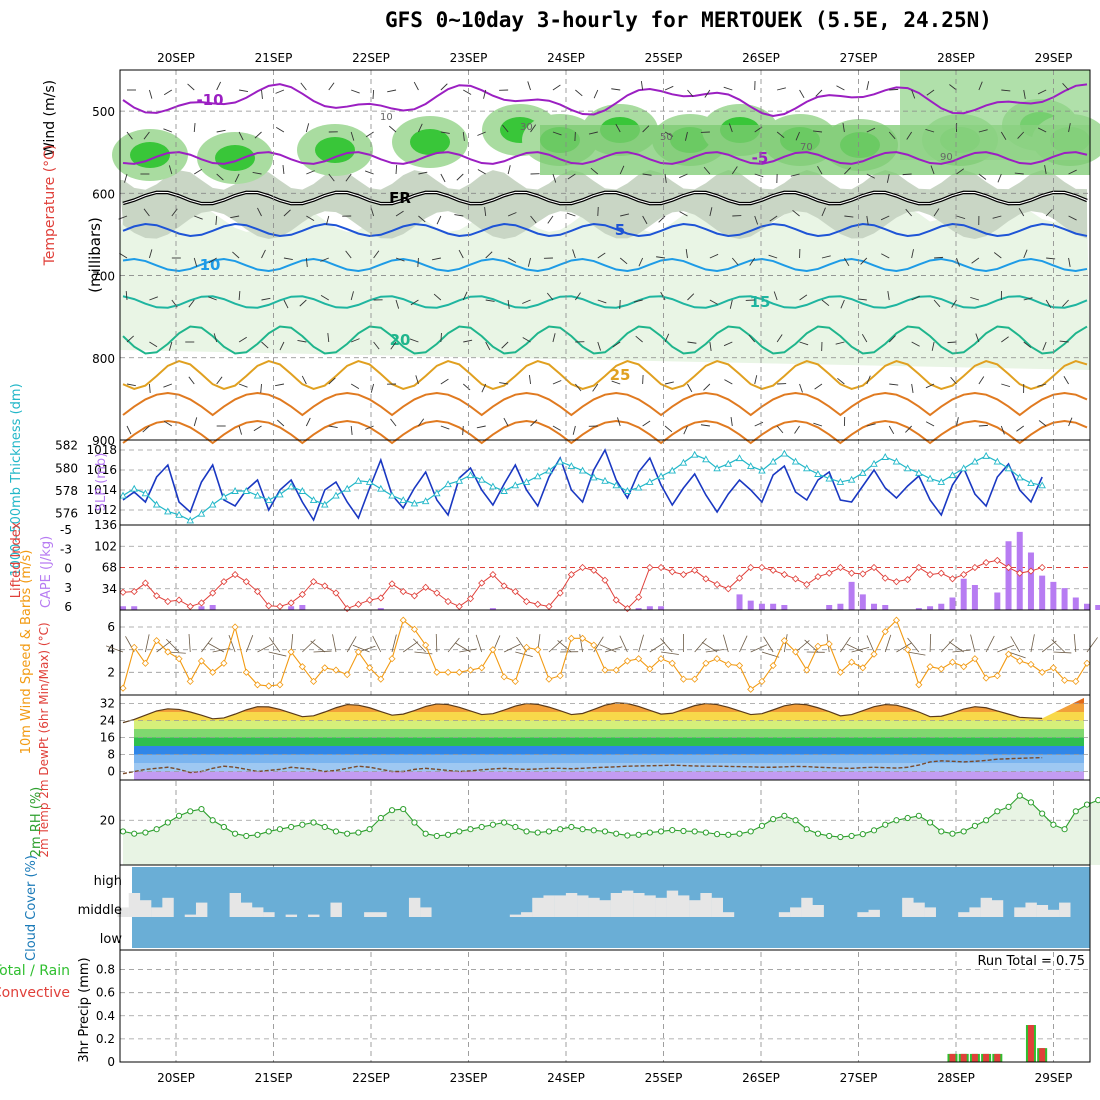  What do you see at coordinates (66, 491) in the screenshot?
I see `thickness-tick: 578` at bounding box center [66, 491].